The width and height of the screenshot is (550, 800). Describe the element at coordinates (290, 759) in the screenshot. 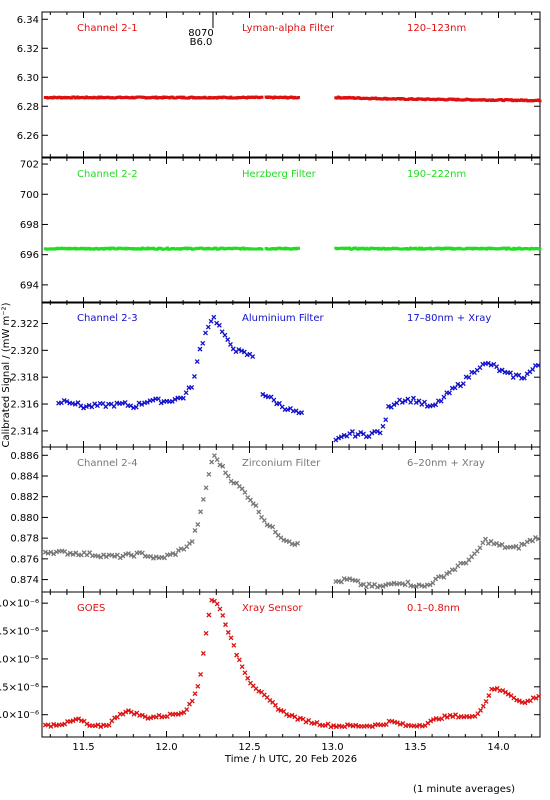

I see `x-axis-label: Time / h UTC, 20 Feb 2026` at that location.